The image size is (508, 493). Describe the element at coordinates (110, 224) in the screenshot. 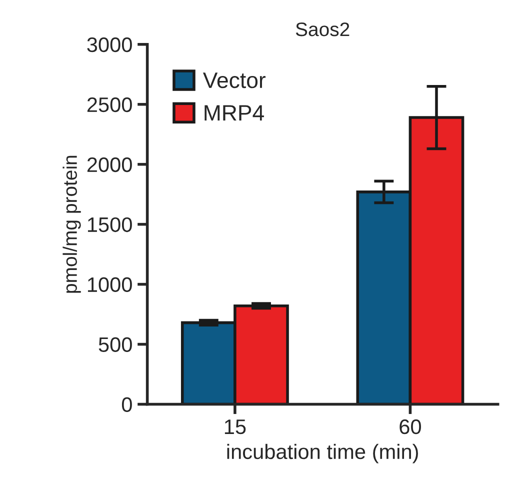

I see `y-tick-label: 1500` at that location.